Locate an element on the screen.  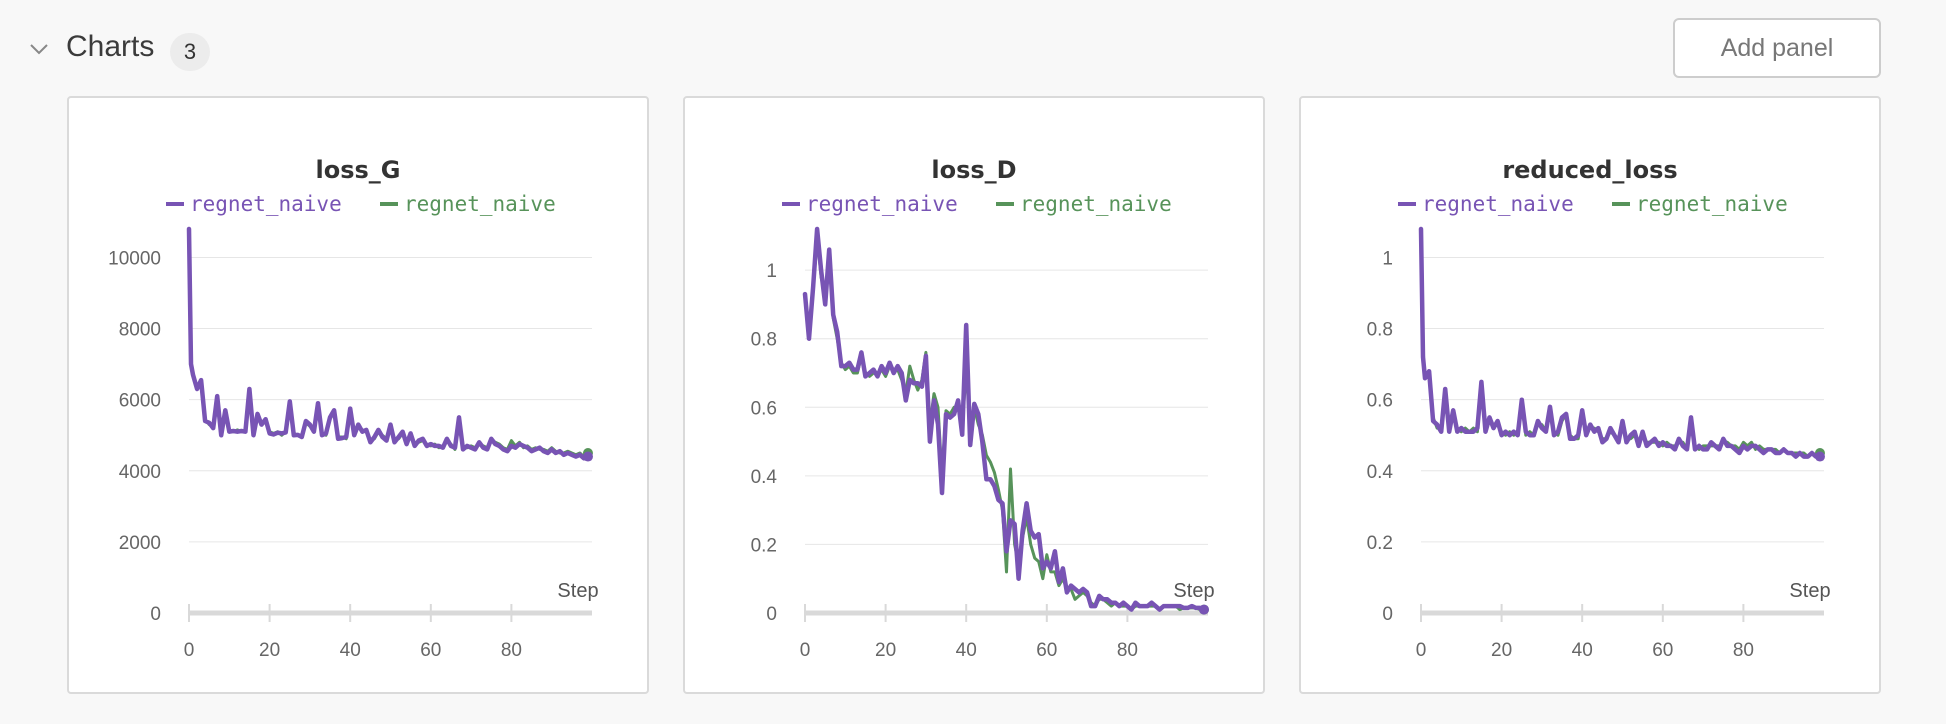
chevron-down-icon is located at coordinates (39, 49).